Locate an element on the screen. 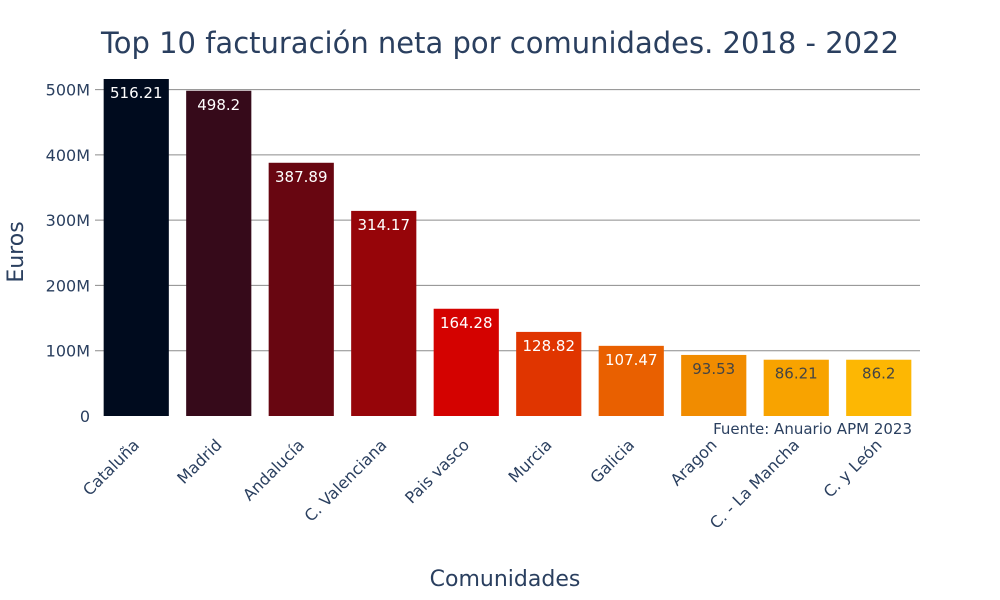 This screenshot has width=1000, height=600. y-tick-label: 300M is located at coordinates (68, 220).